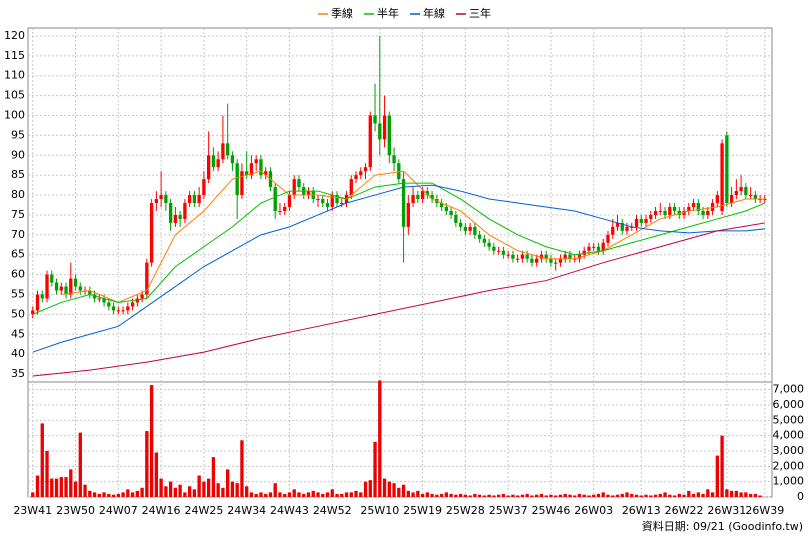 Image resolution: width=808 pixels, height=540 pixels. I want to click on x-tick-label: 26W39, so click(764, 510).